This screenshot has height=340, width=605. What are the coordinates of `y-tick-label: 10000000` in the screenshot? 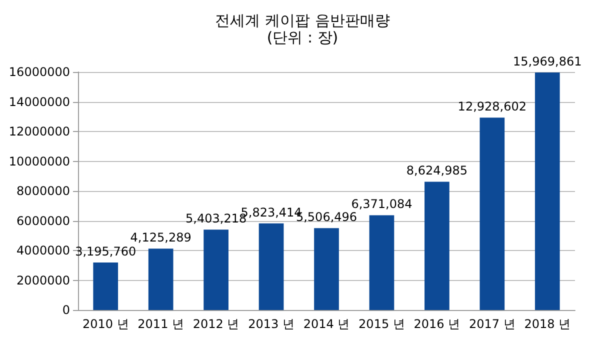 It's located at (39, 161).